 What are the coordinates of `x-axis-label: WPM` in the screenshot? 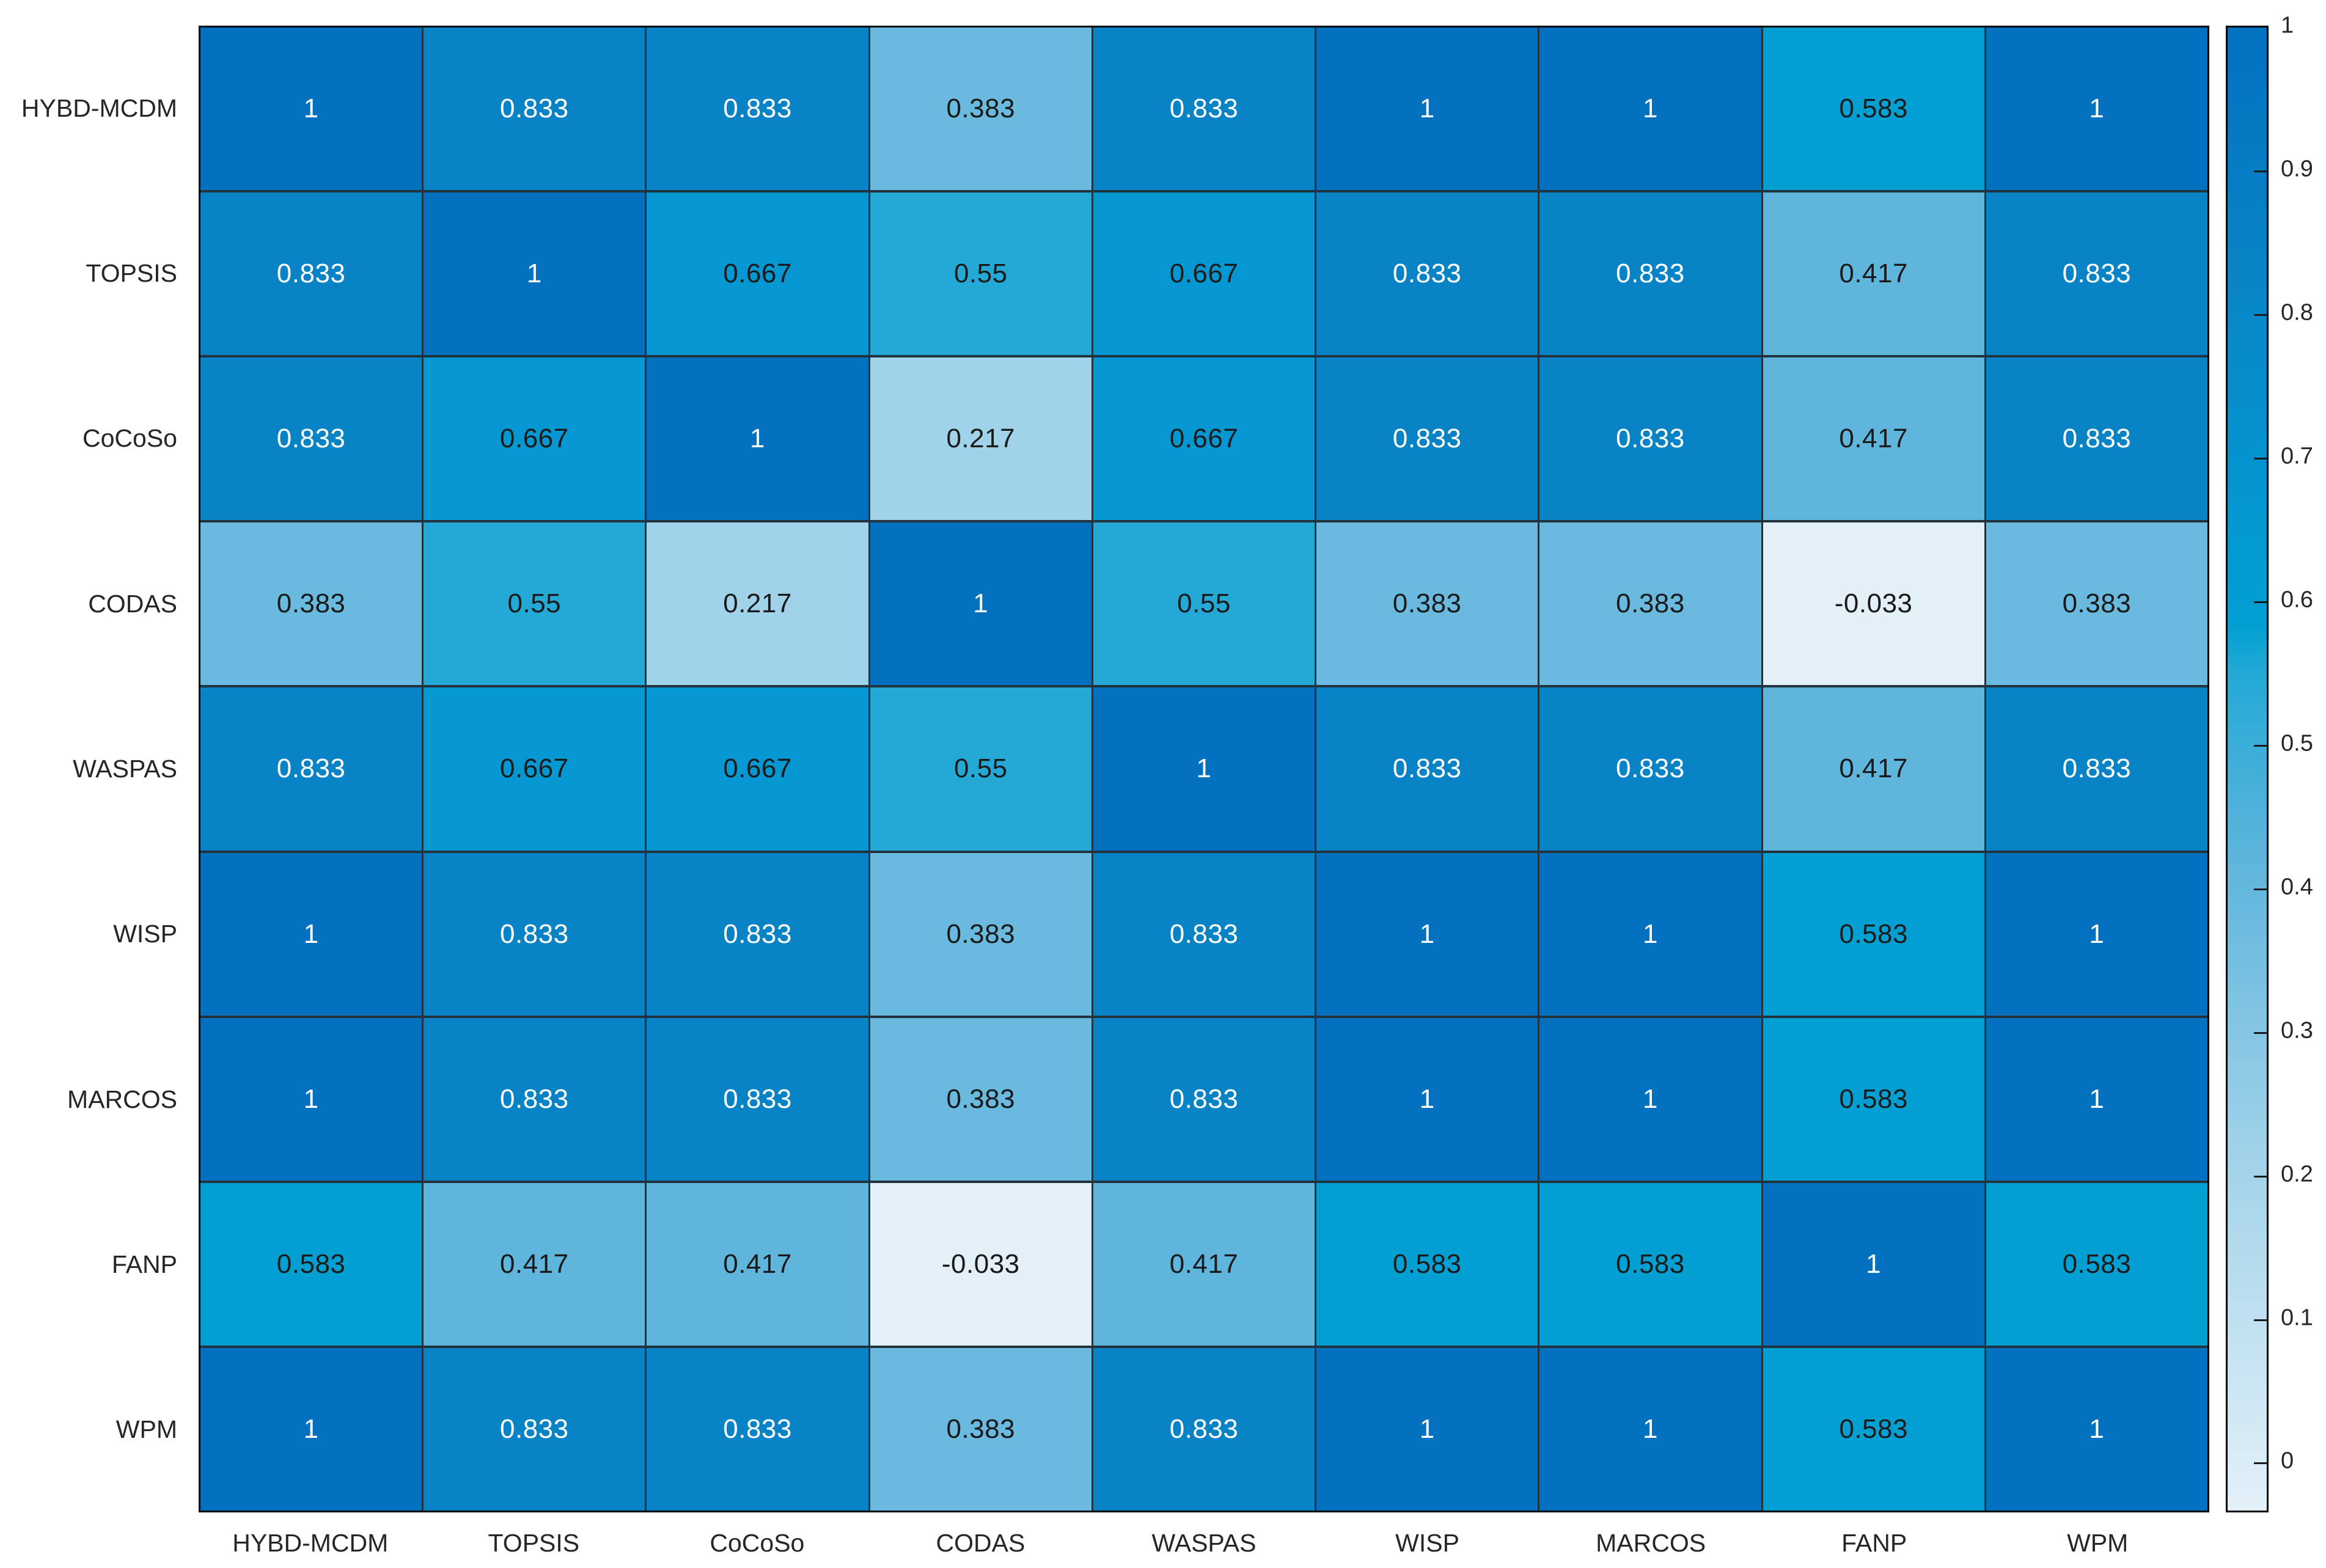 It's located at (2098, 1542).